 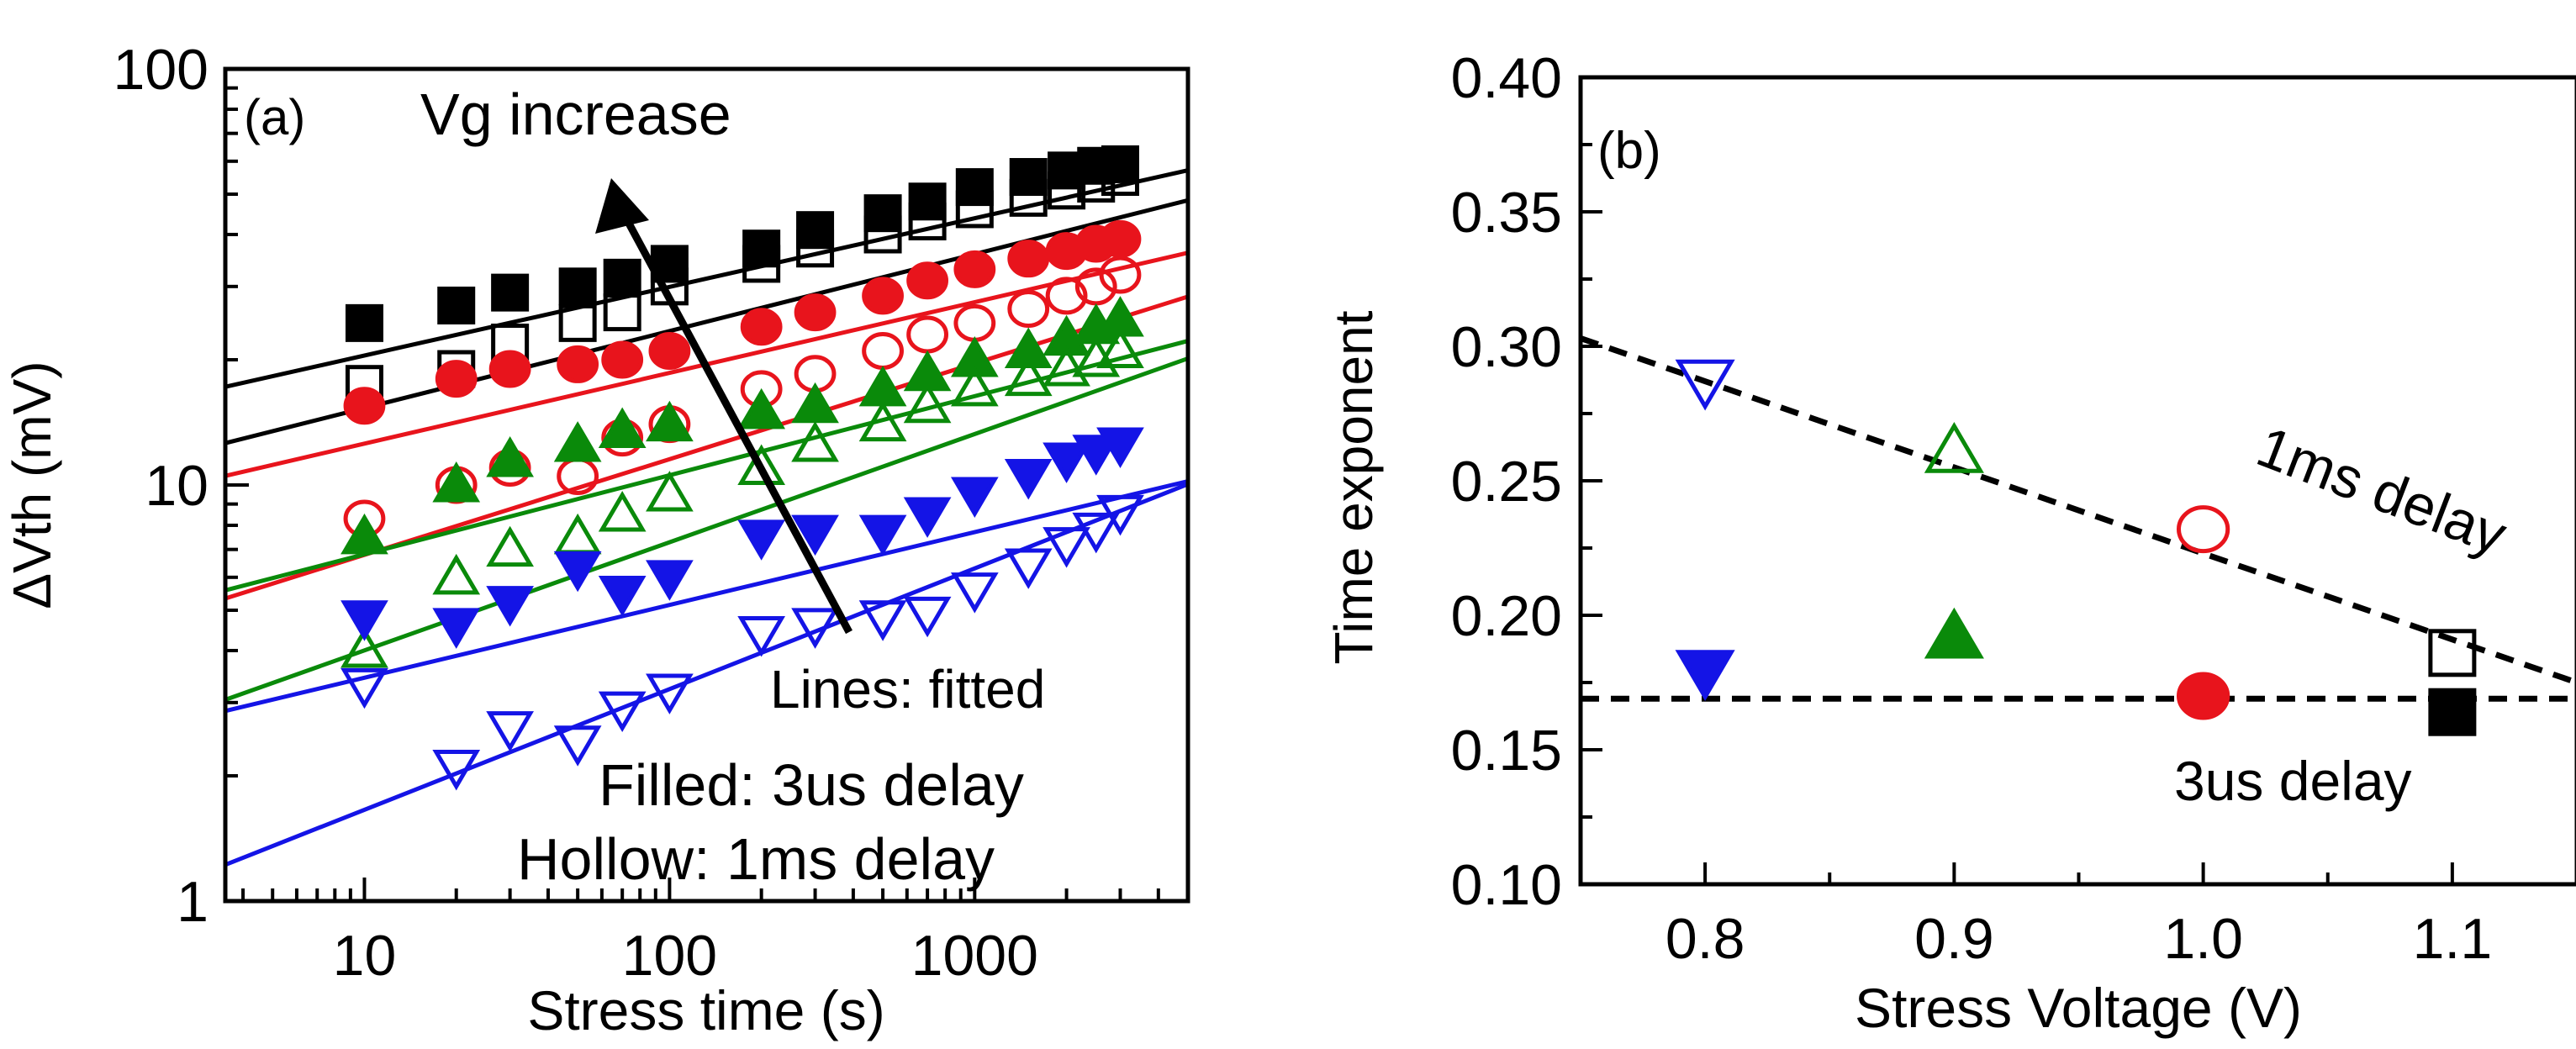 I want to click on x-tick-label: 100, so click(x=669, y=956).